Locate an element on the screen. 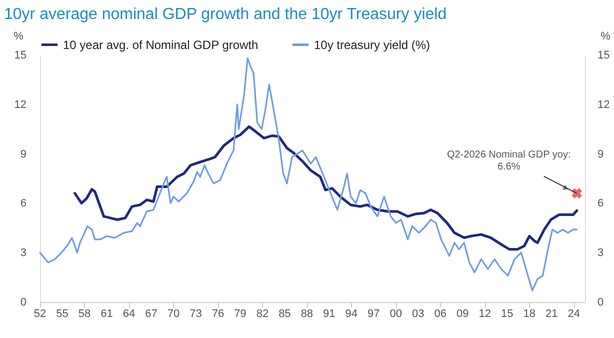  x-tick-label: 18 is located at coordinates (529, 314).